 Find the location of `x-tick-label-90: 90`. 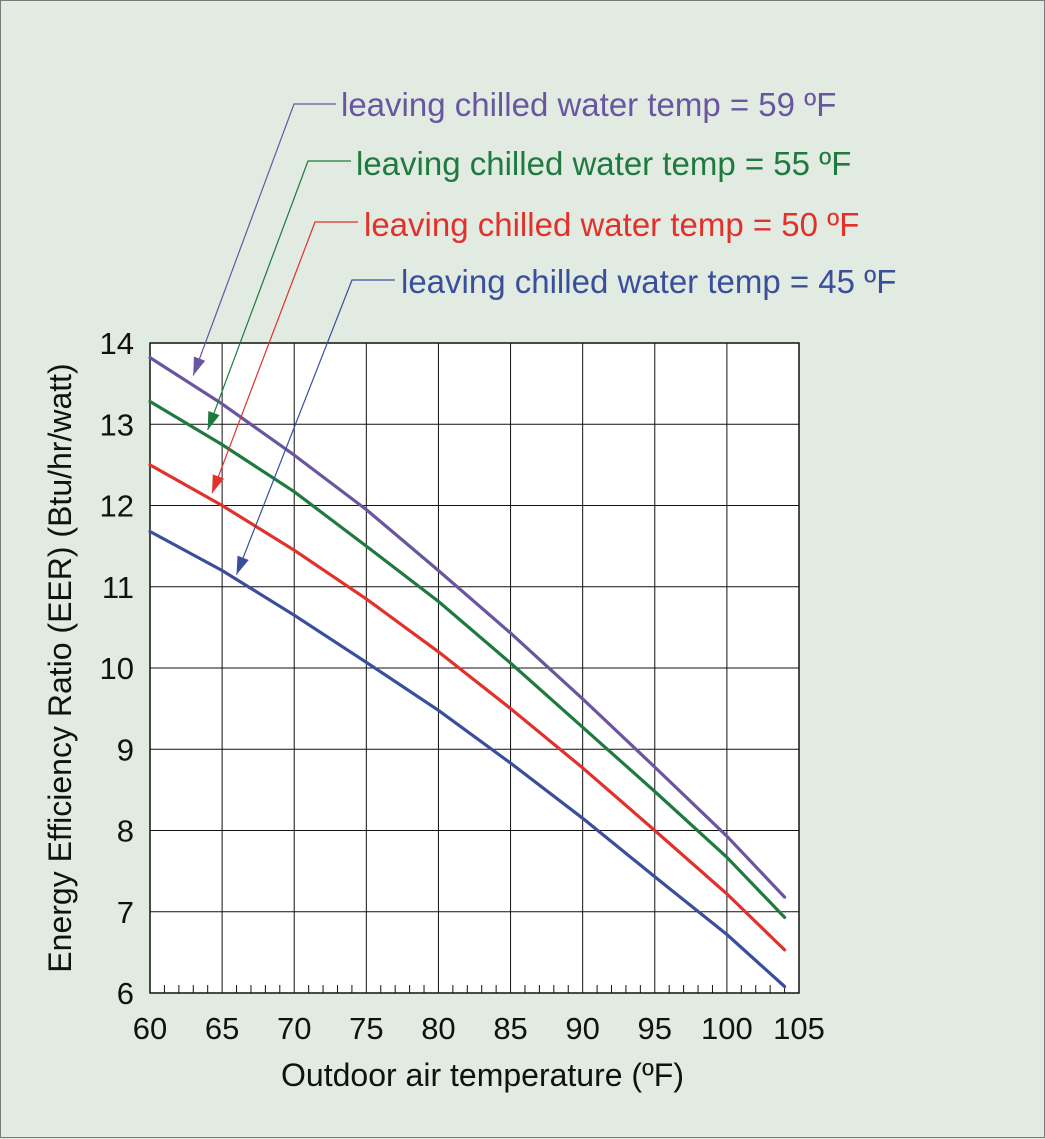

x-tick-label-90: 90 is located at coordinates (582, 1028).